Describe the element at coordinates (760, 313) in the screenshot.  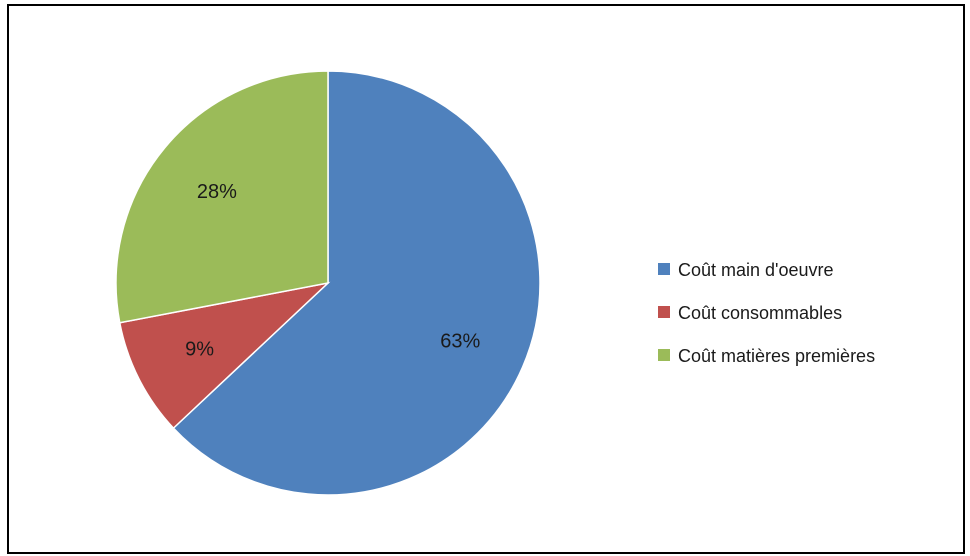
I see `legend-label-1: Coût consommables` at that location.